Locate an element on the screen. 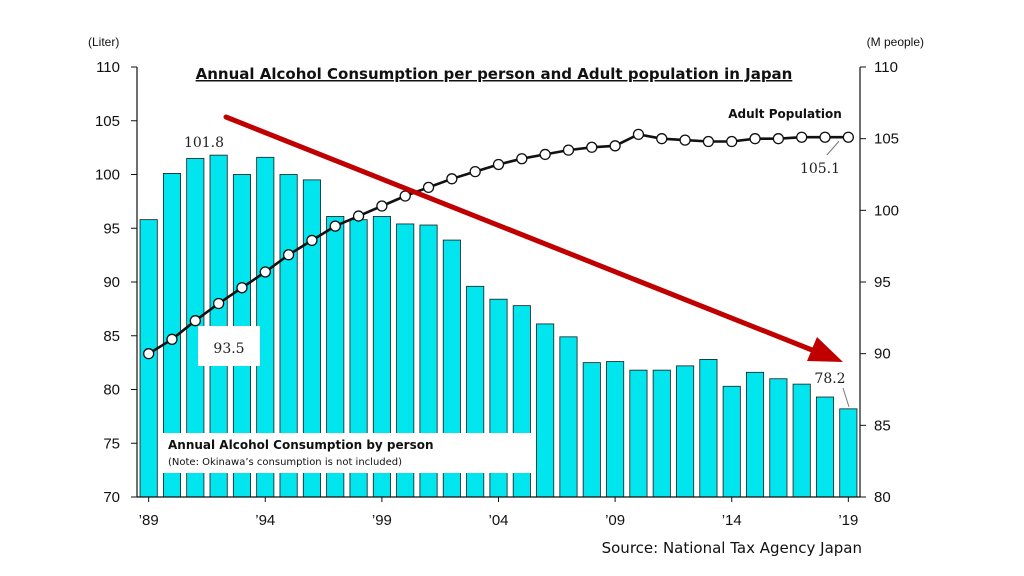  right-tick-label: 80 is located at coordinates (882, 497).